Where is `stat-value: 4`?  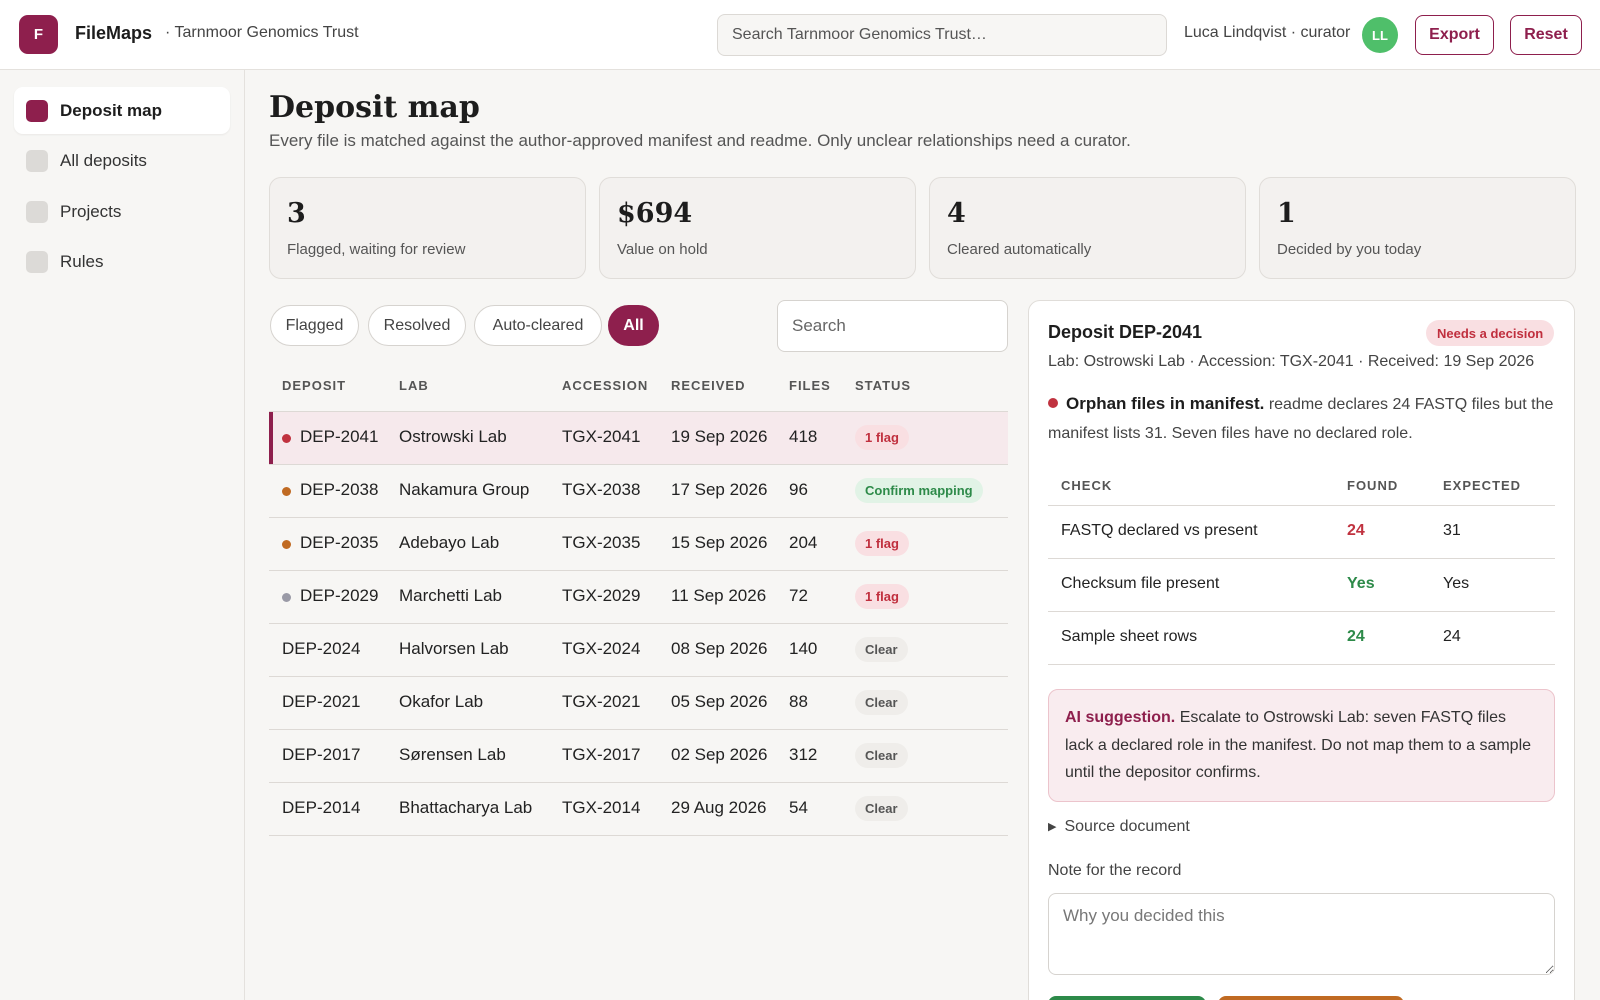
stat-value: 4 is located at coordinates (956, 213).